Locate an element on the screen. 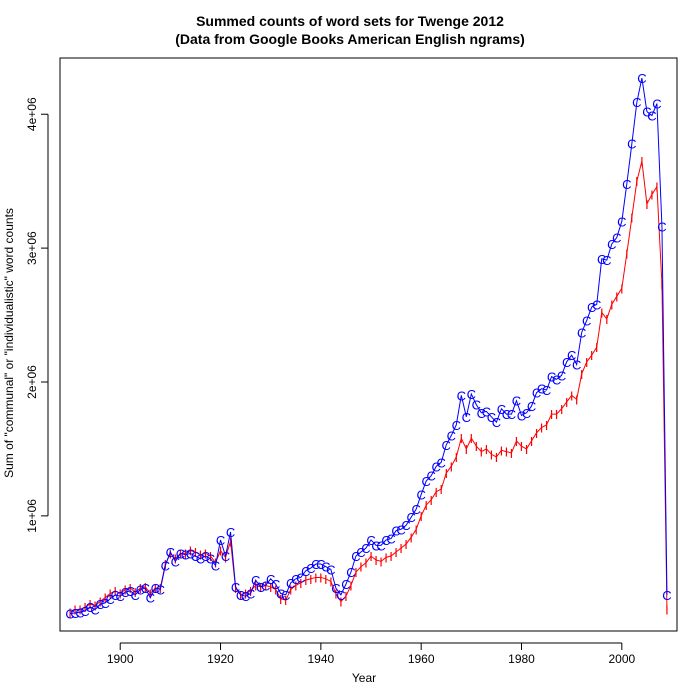 The height and width of the screenshot is (700, 700). y-tick-label: 1e+06 is located at coordinates (32, 516).